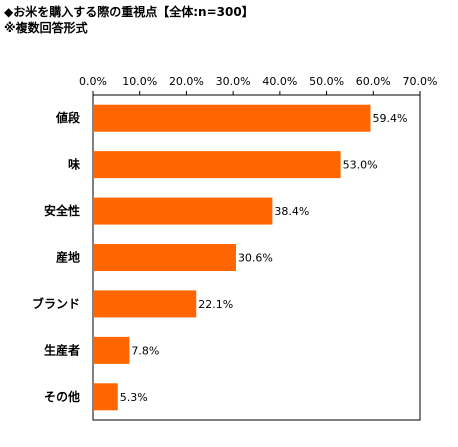 This screenshot has height=447, width=458. Describe the element at coordinates (74, 164) in the screenshot. I see `category-label: 味` at that location.